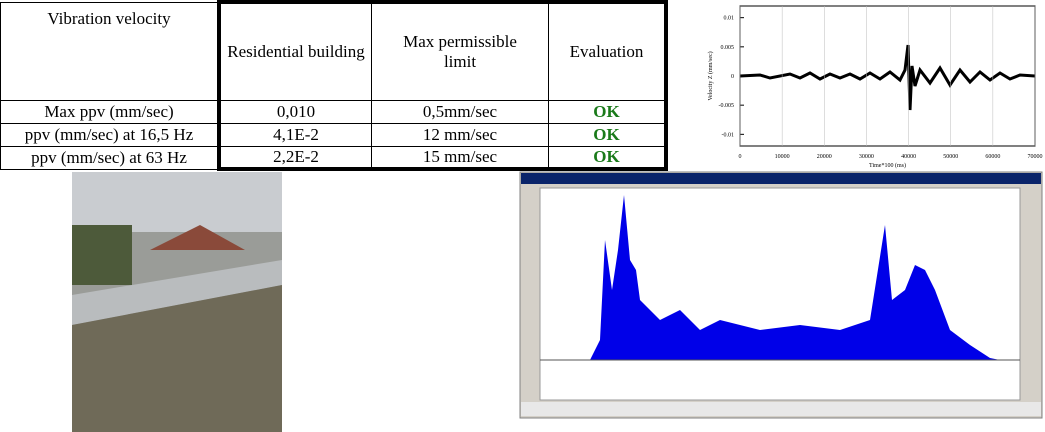 The height and width of the screenshot is (432, 1045). Describe the element at coordinates (887, 77) in the screenshot. I see `waveform` at that location.